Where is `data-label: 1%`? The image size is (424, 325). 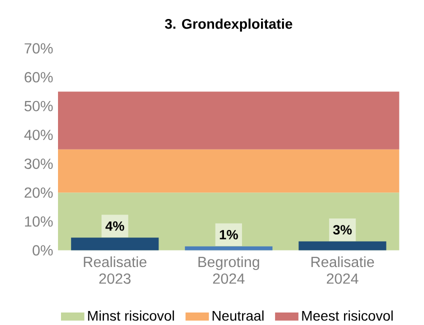 data-label: 1% is located at coordinates (229, 235).